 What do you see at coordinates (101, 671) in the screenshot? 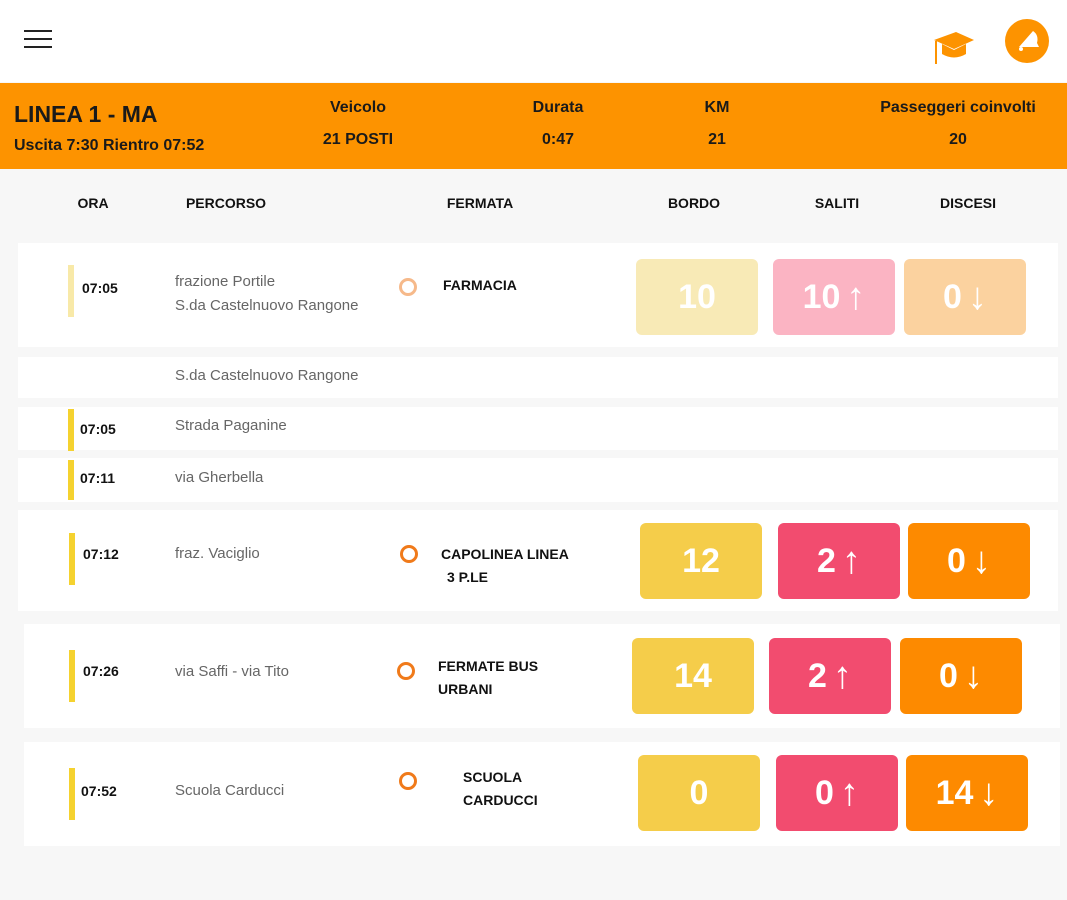
I see `stop-time: 07:26` at bounding box center [101, 671].